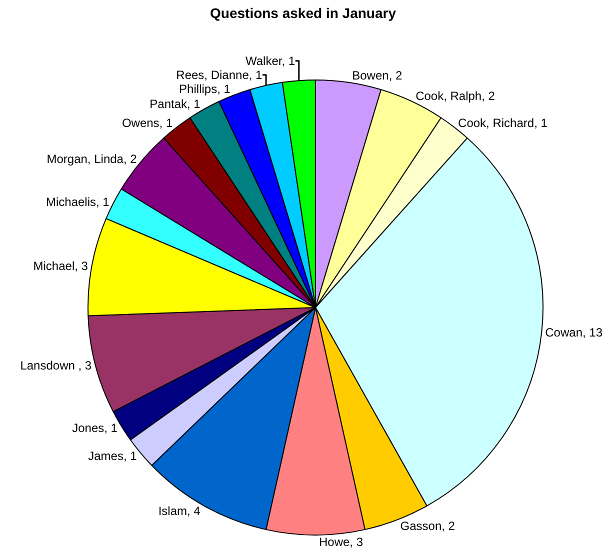 This screenshot has width=606, height=555. I want to click on slice-label: Morgan, Linda, 2, so click(92, 159).